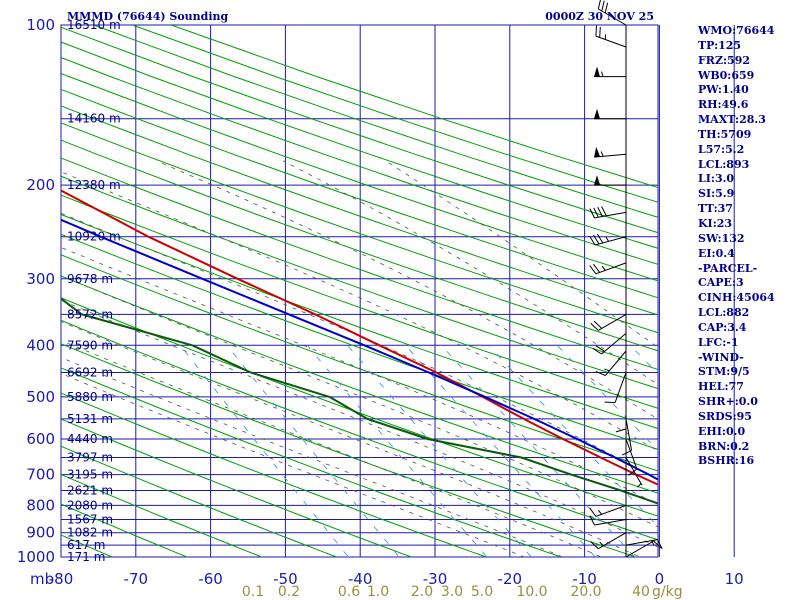  I want to click on temperature-tick-label: -80, so click(61, 579).